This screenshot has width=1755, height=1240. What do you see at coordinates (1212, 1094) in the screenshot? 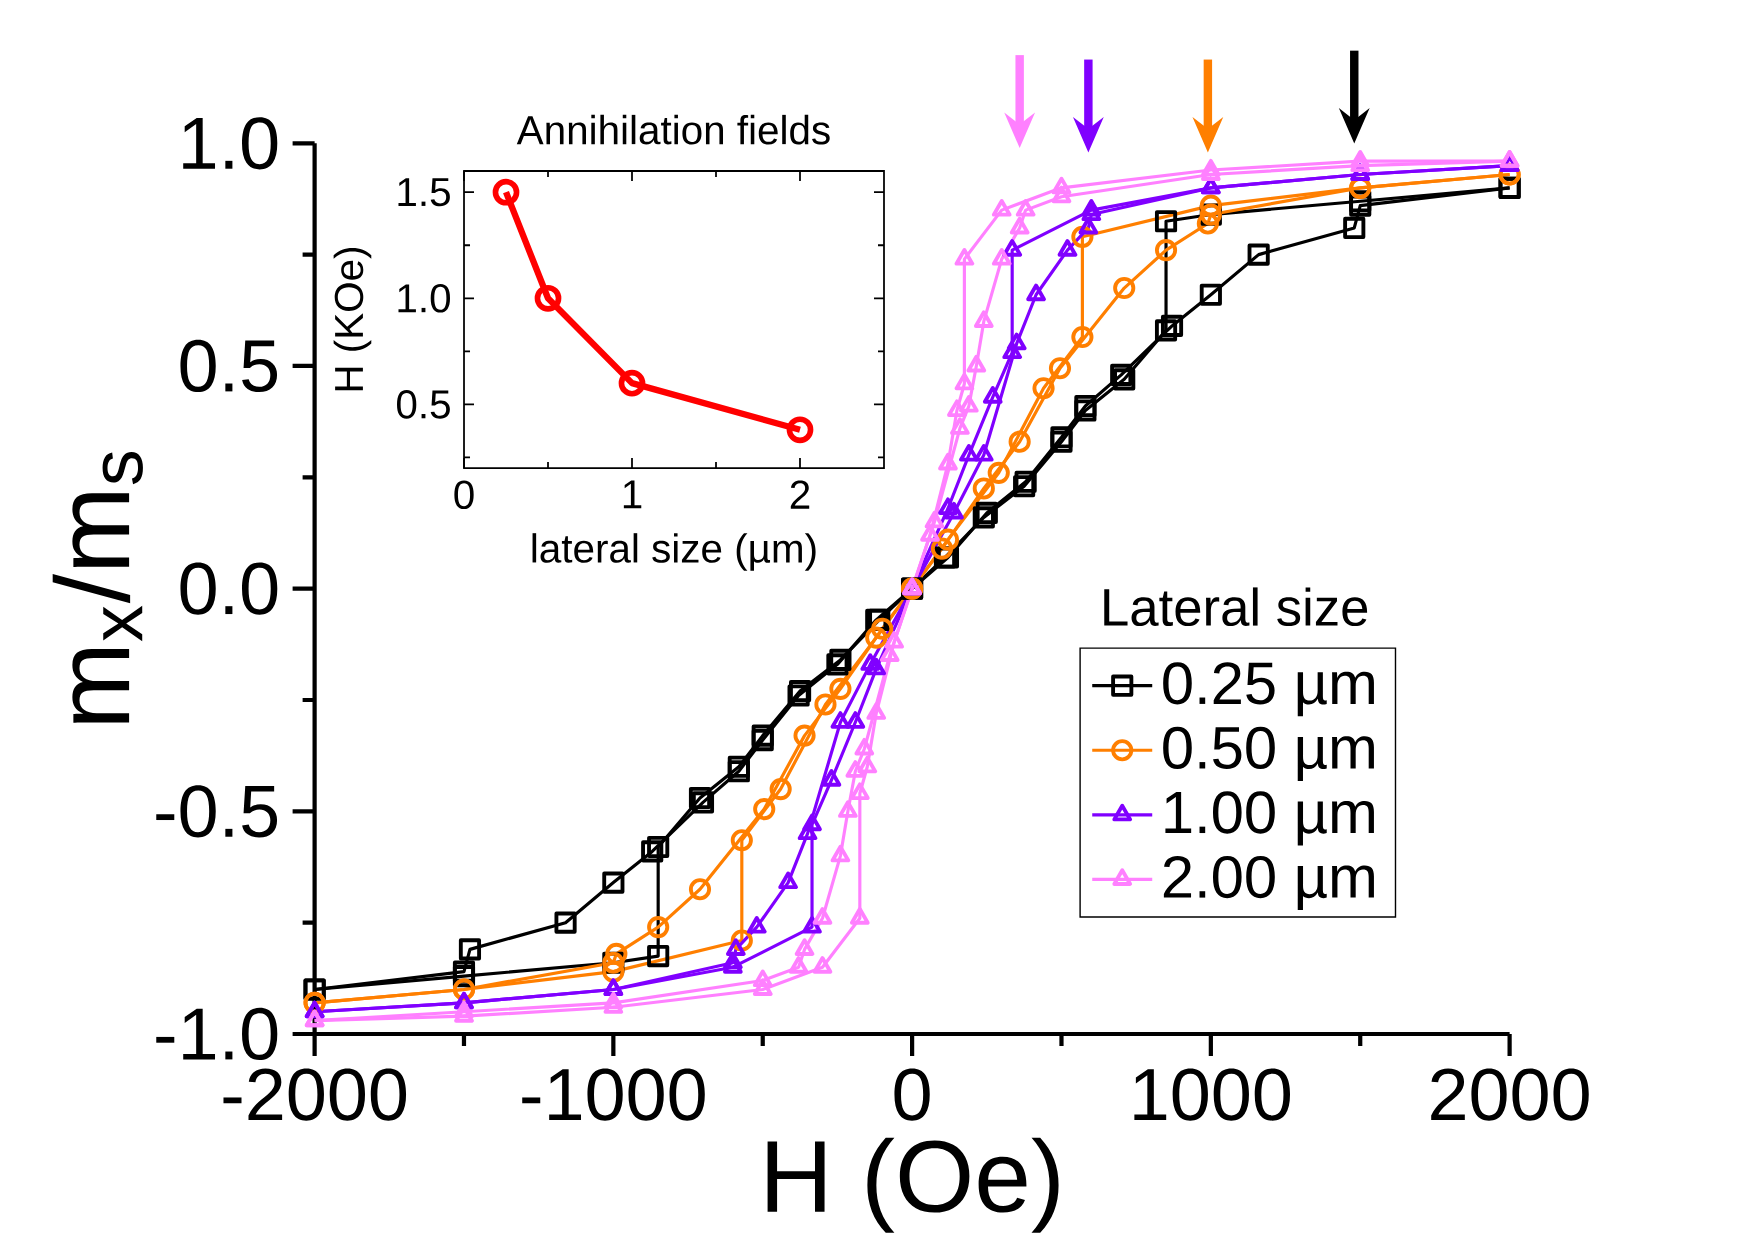
I see `x-tick-label: 1000` at bounding box center [1212, 1094].